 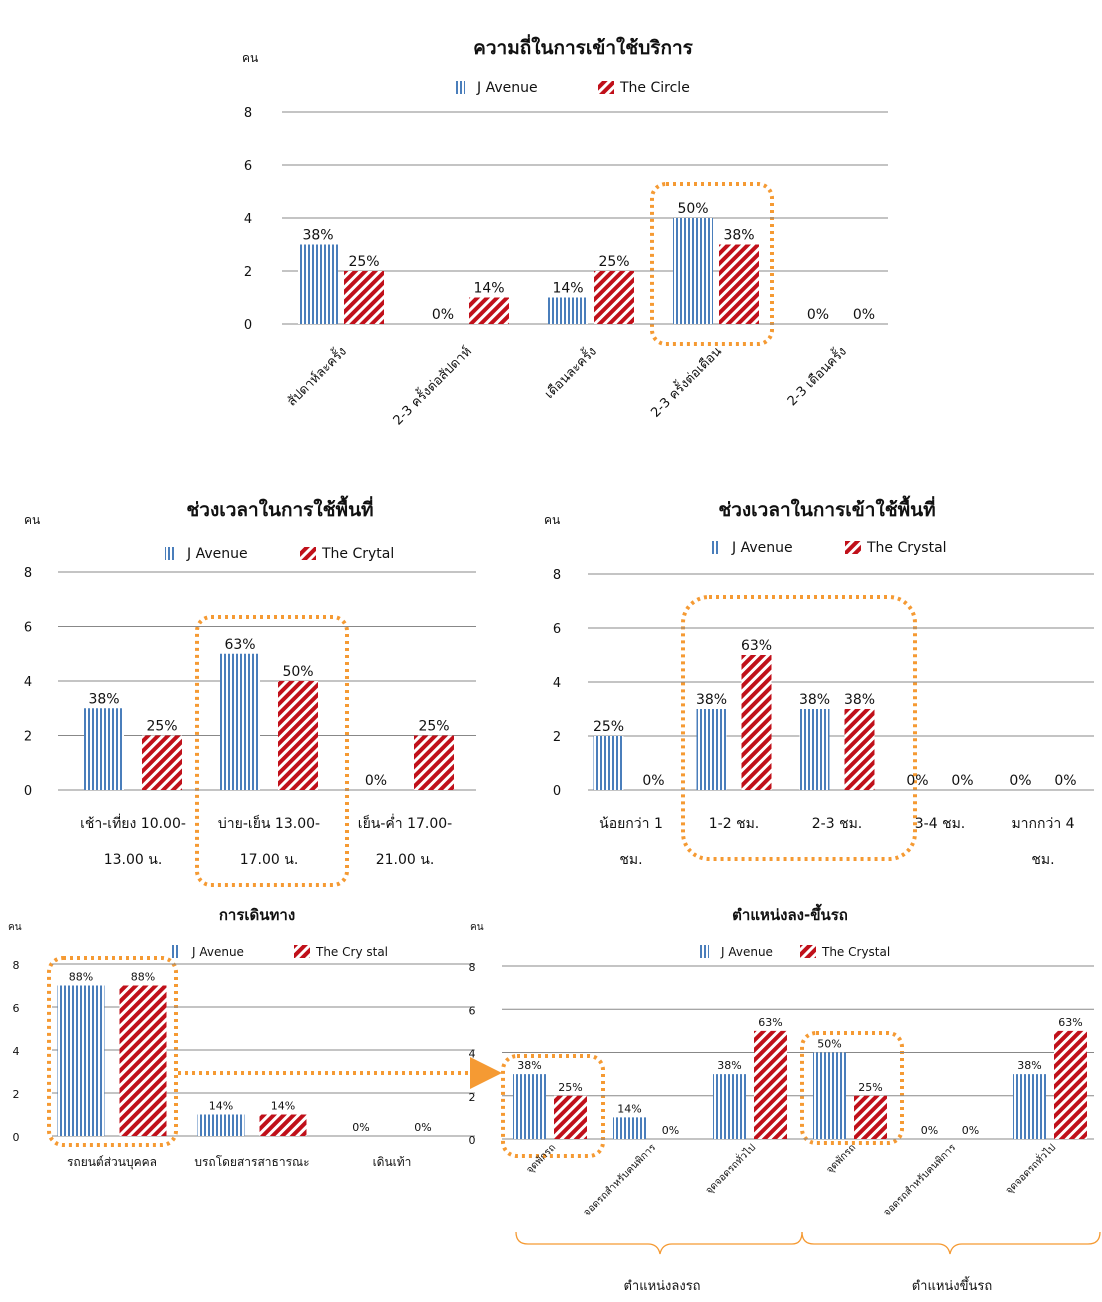 What do you see at coordinates (405, 823) in the screenshot?
I see `x-tick-label: เย็น-ค่ำ 17.00-` at bounding box center [405, 823].